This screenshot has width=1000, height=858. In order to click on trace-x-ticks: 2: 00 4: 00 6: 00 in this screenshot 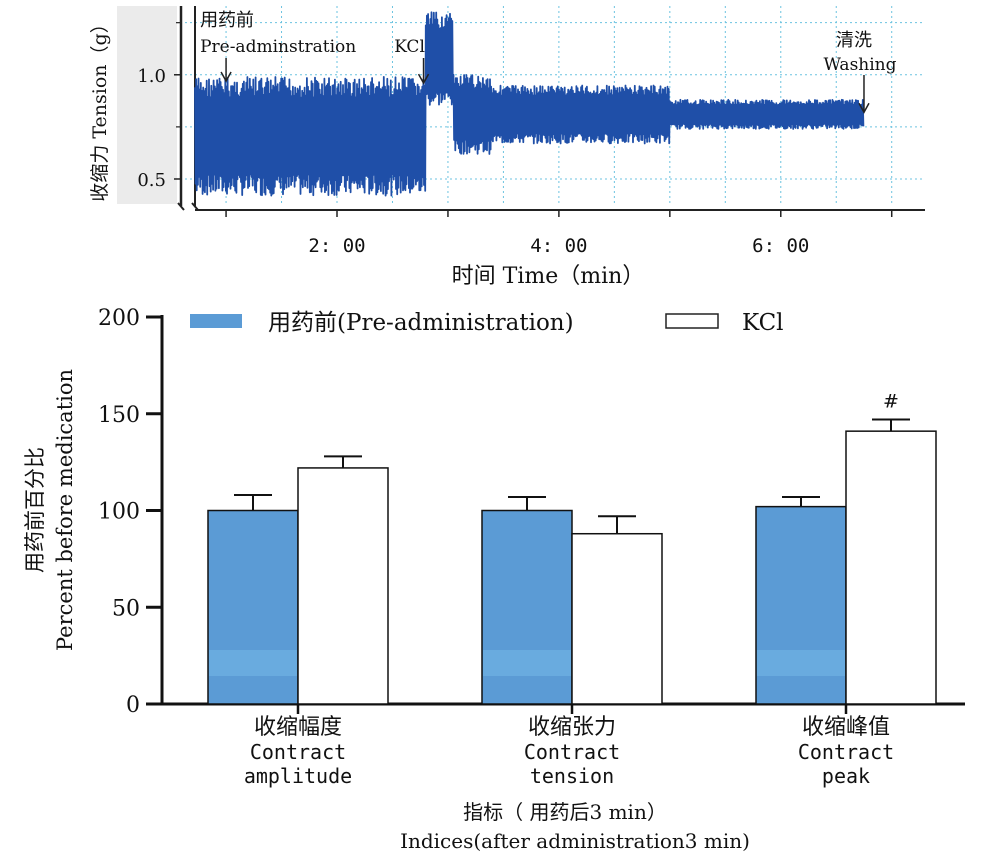, I will do `click(559, 233)`.